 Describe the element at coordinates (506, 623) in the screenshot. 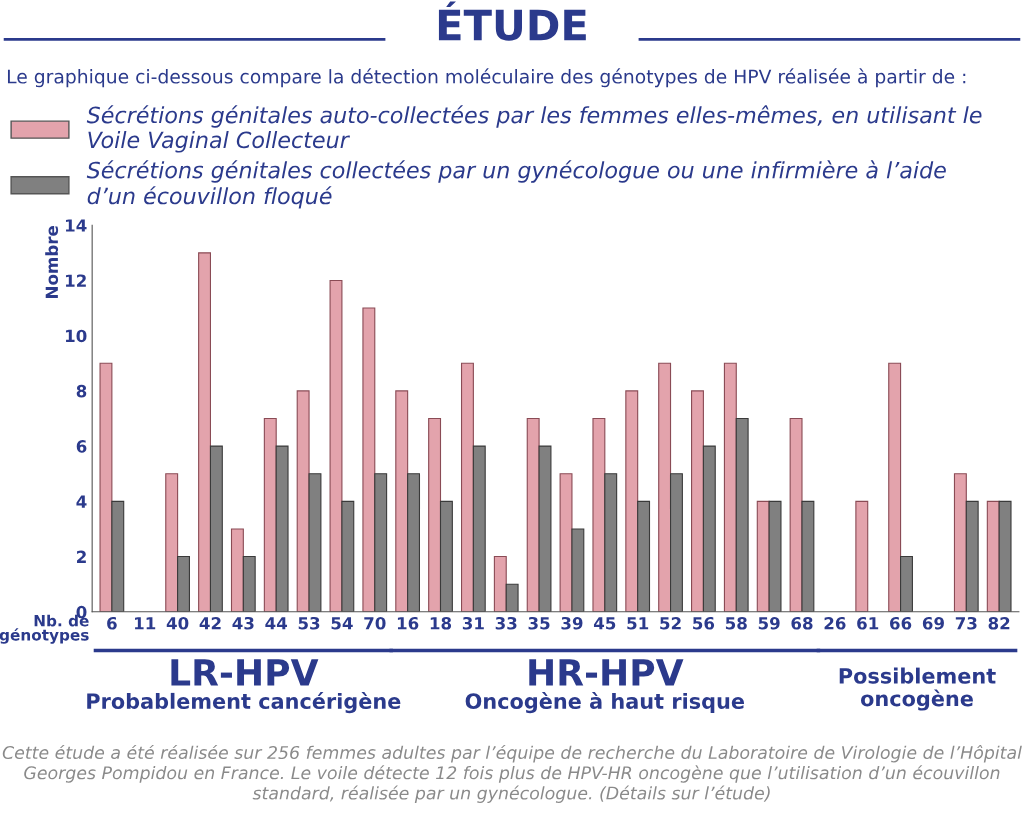

I see `x-tick-label: 33` at that location.